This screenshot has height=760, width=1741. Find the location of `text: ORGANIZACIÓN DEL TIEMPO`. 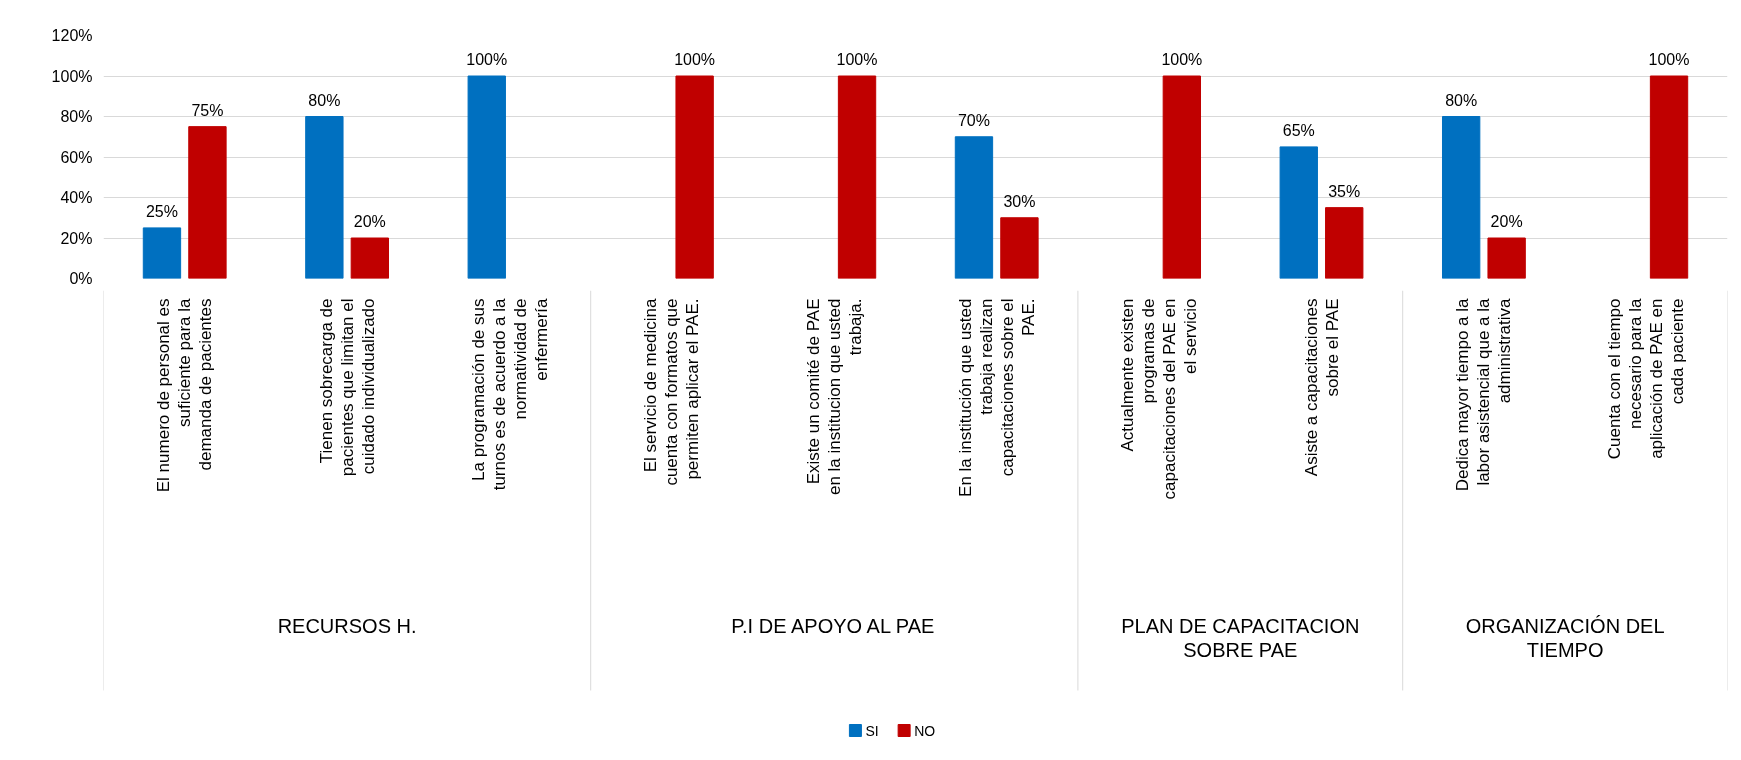

text: ORGANIZACIÓN DEL TIEMPO is located at coordinates (1565, 637).